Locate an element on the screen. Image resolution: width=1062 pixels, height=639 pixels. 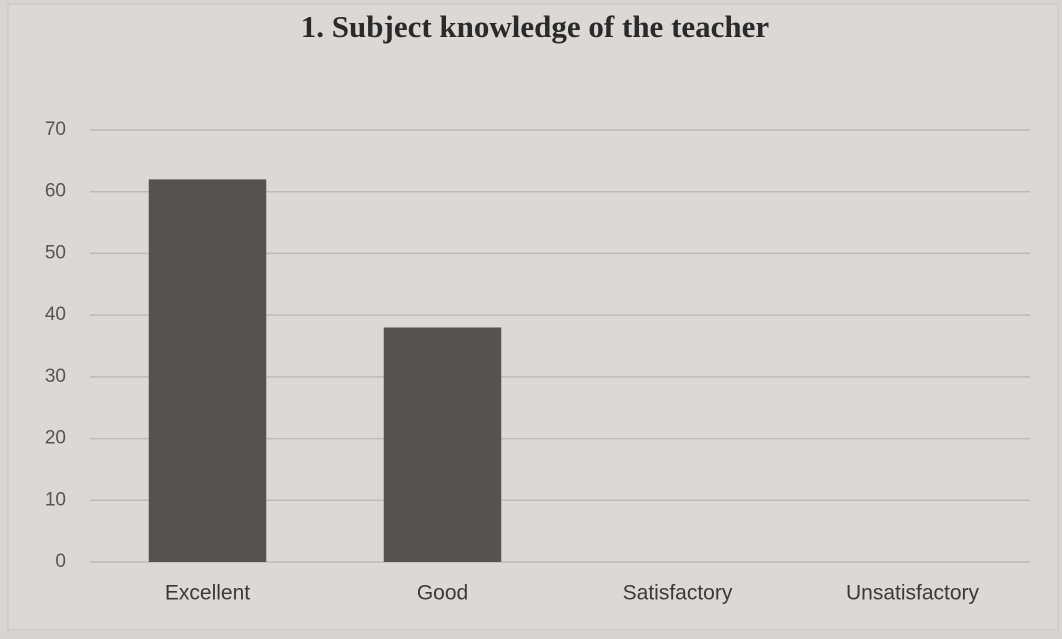
y-tick-label: 40 is located at coordinates (55, 314).